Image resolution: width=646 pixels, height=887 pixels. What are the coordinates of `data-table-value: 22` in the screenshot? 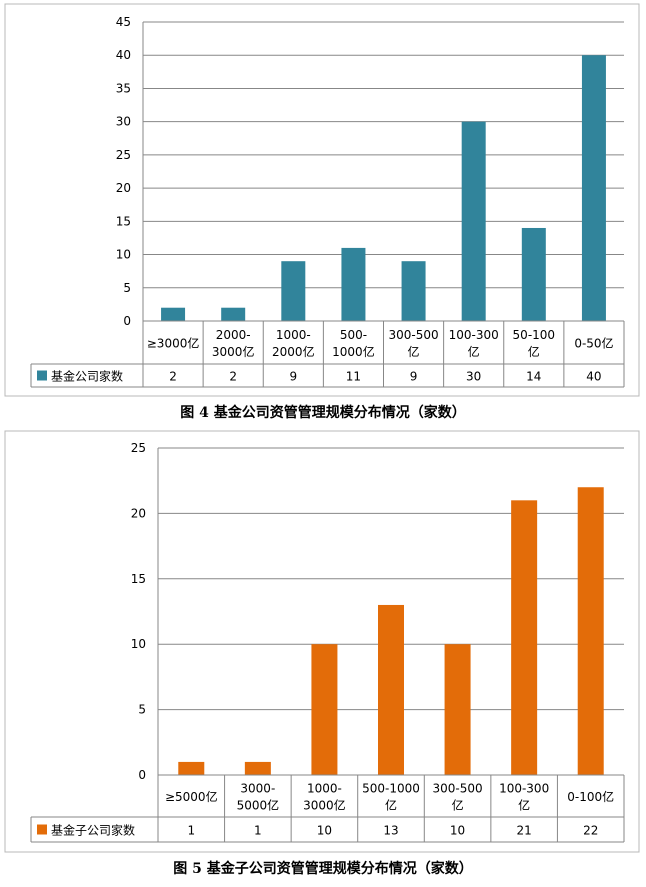 It's located at (590, 831).